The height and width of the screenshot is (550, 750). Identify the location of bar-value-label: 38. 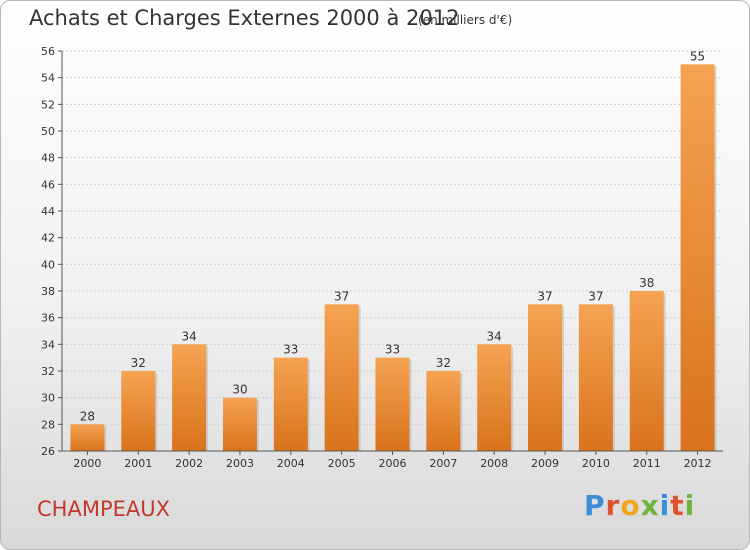
(646, 283).